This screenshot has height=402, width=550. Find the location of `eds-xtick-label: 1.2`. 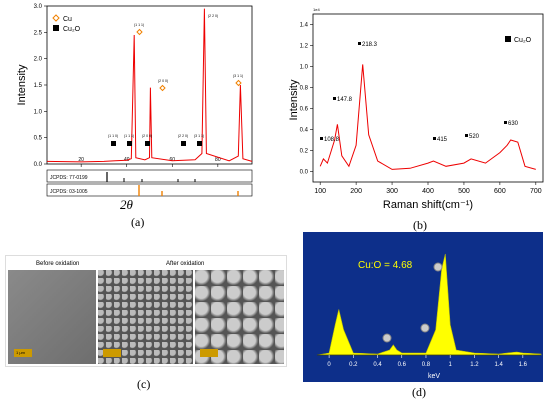

eds-xtick-label: 1.2 is located at coordinates (474, 365).